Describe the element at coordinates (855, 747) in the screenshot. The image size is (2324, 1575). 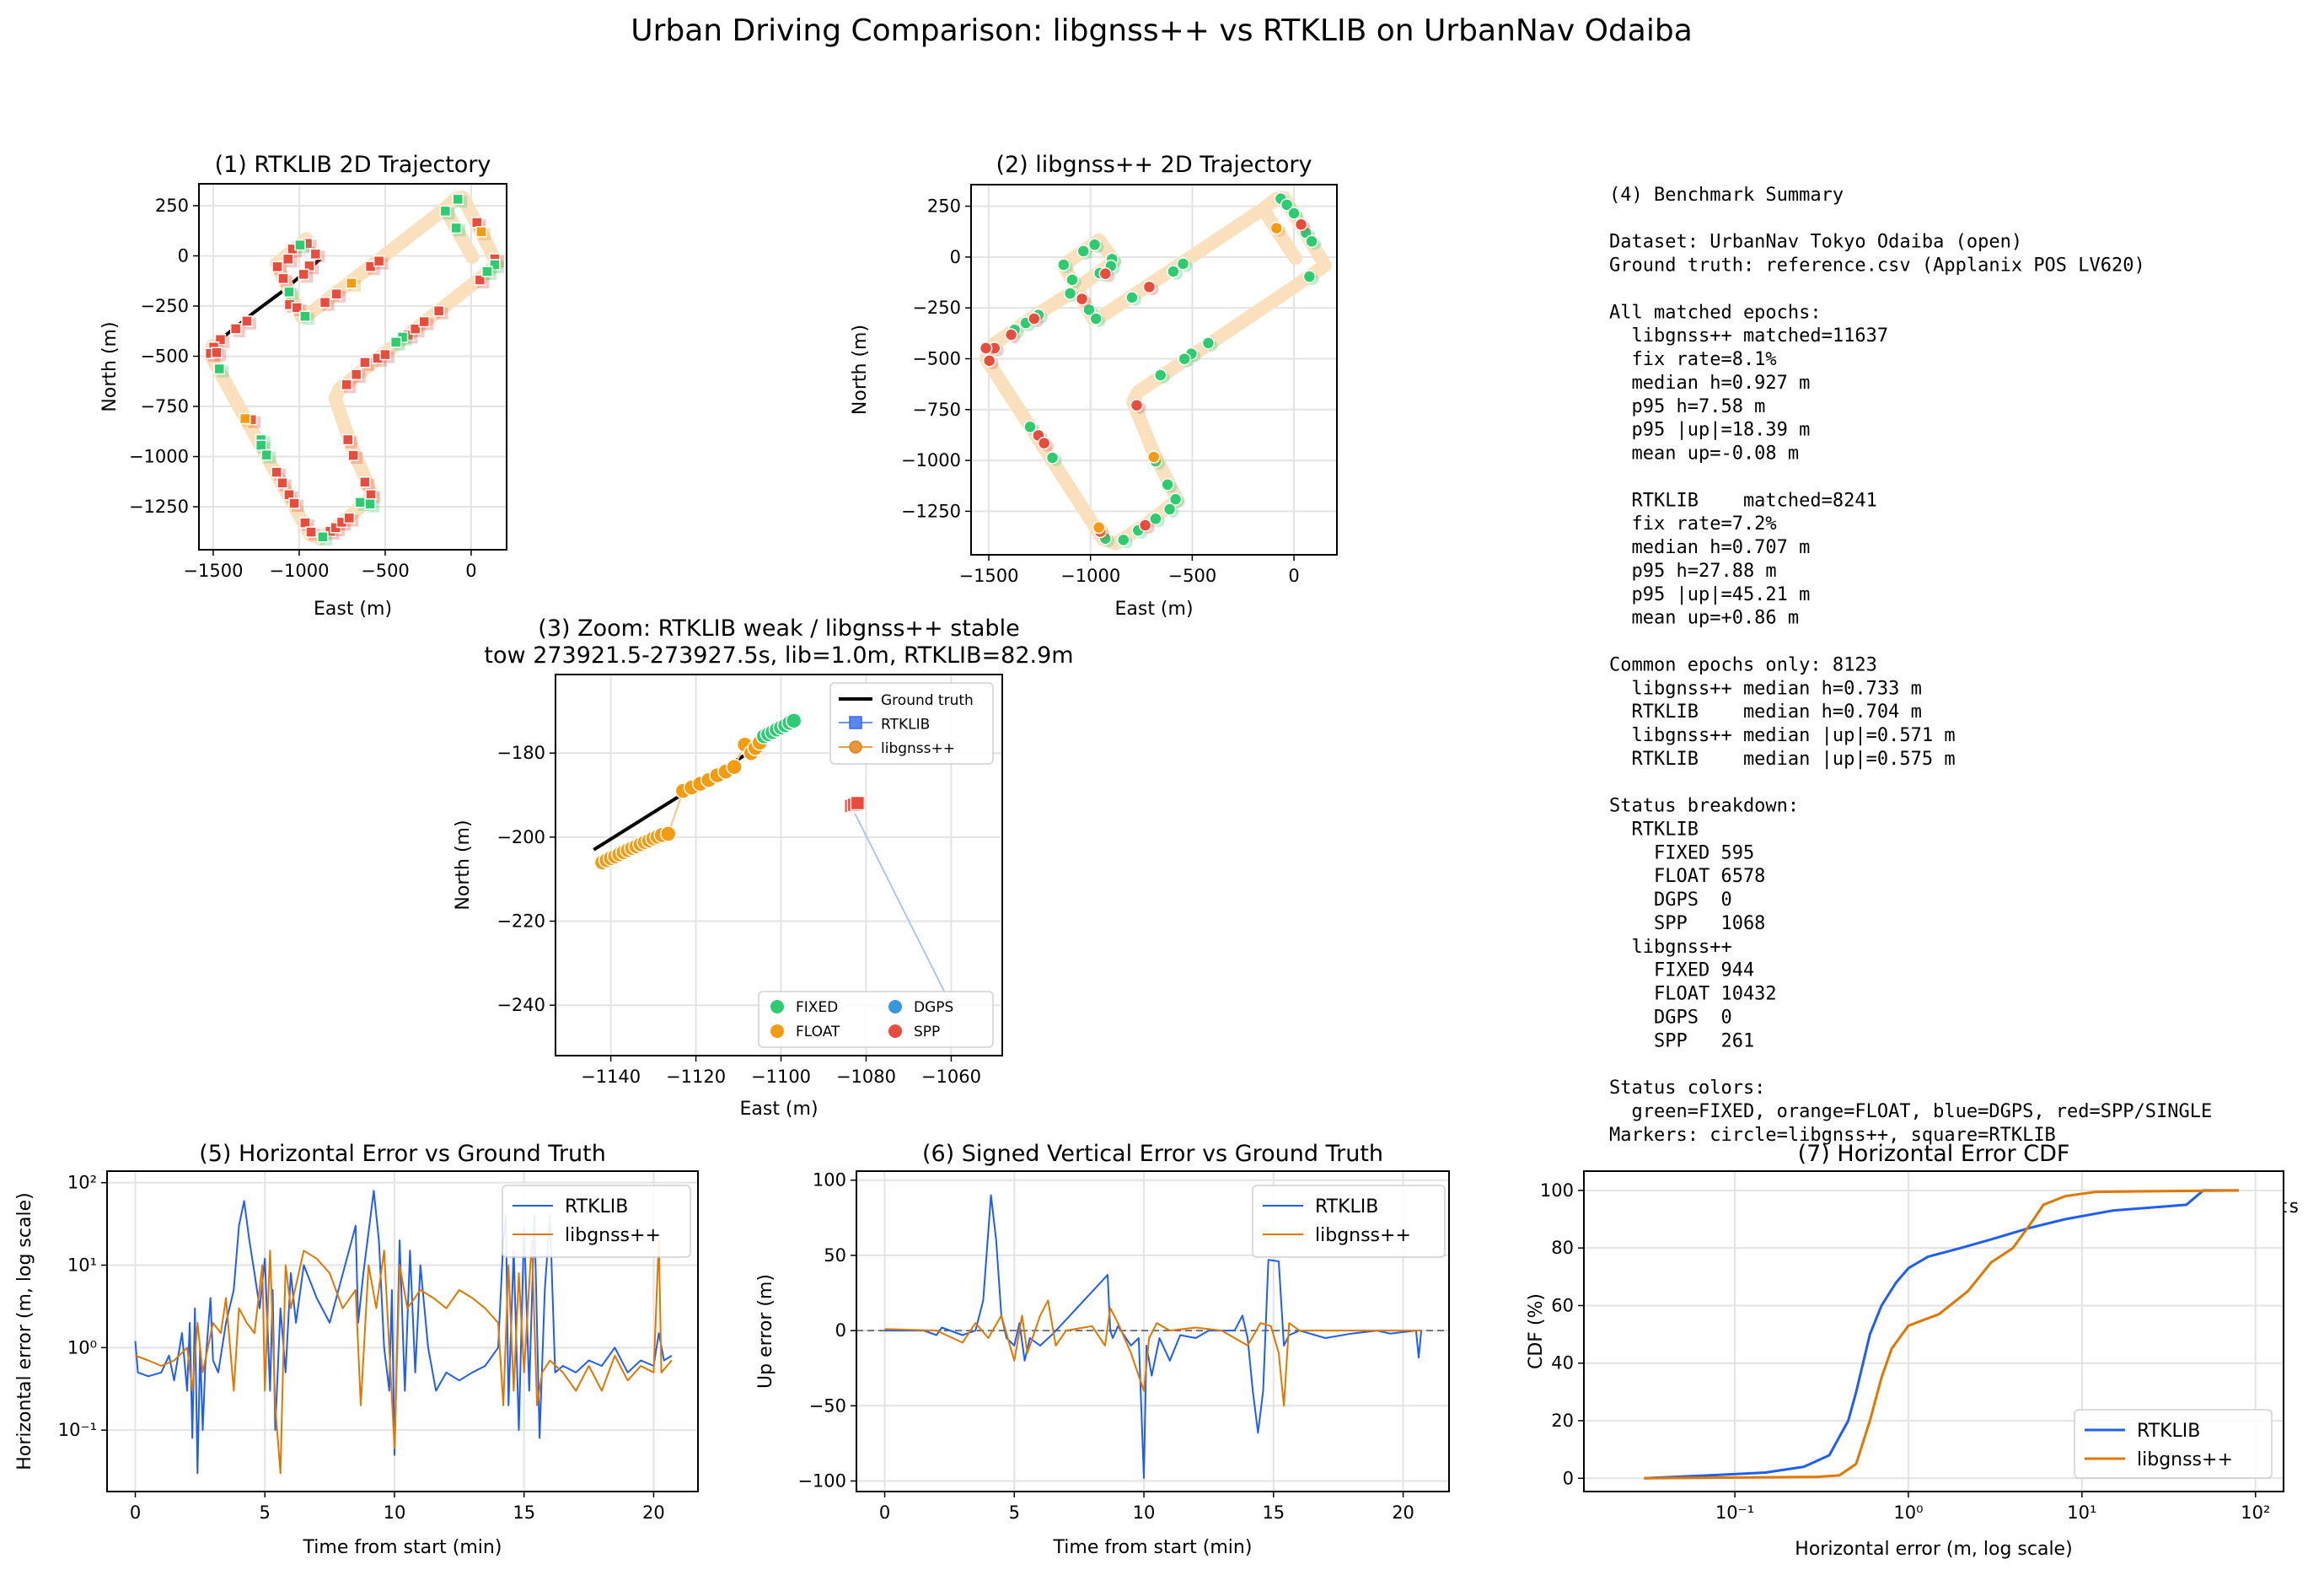
I see `legend-circle-libgnss` at that location.